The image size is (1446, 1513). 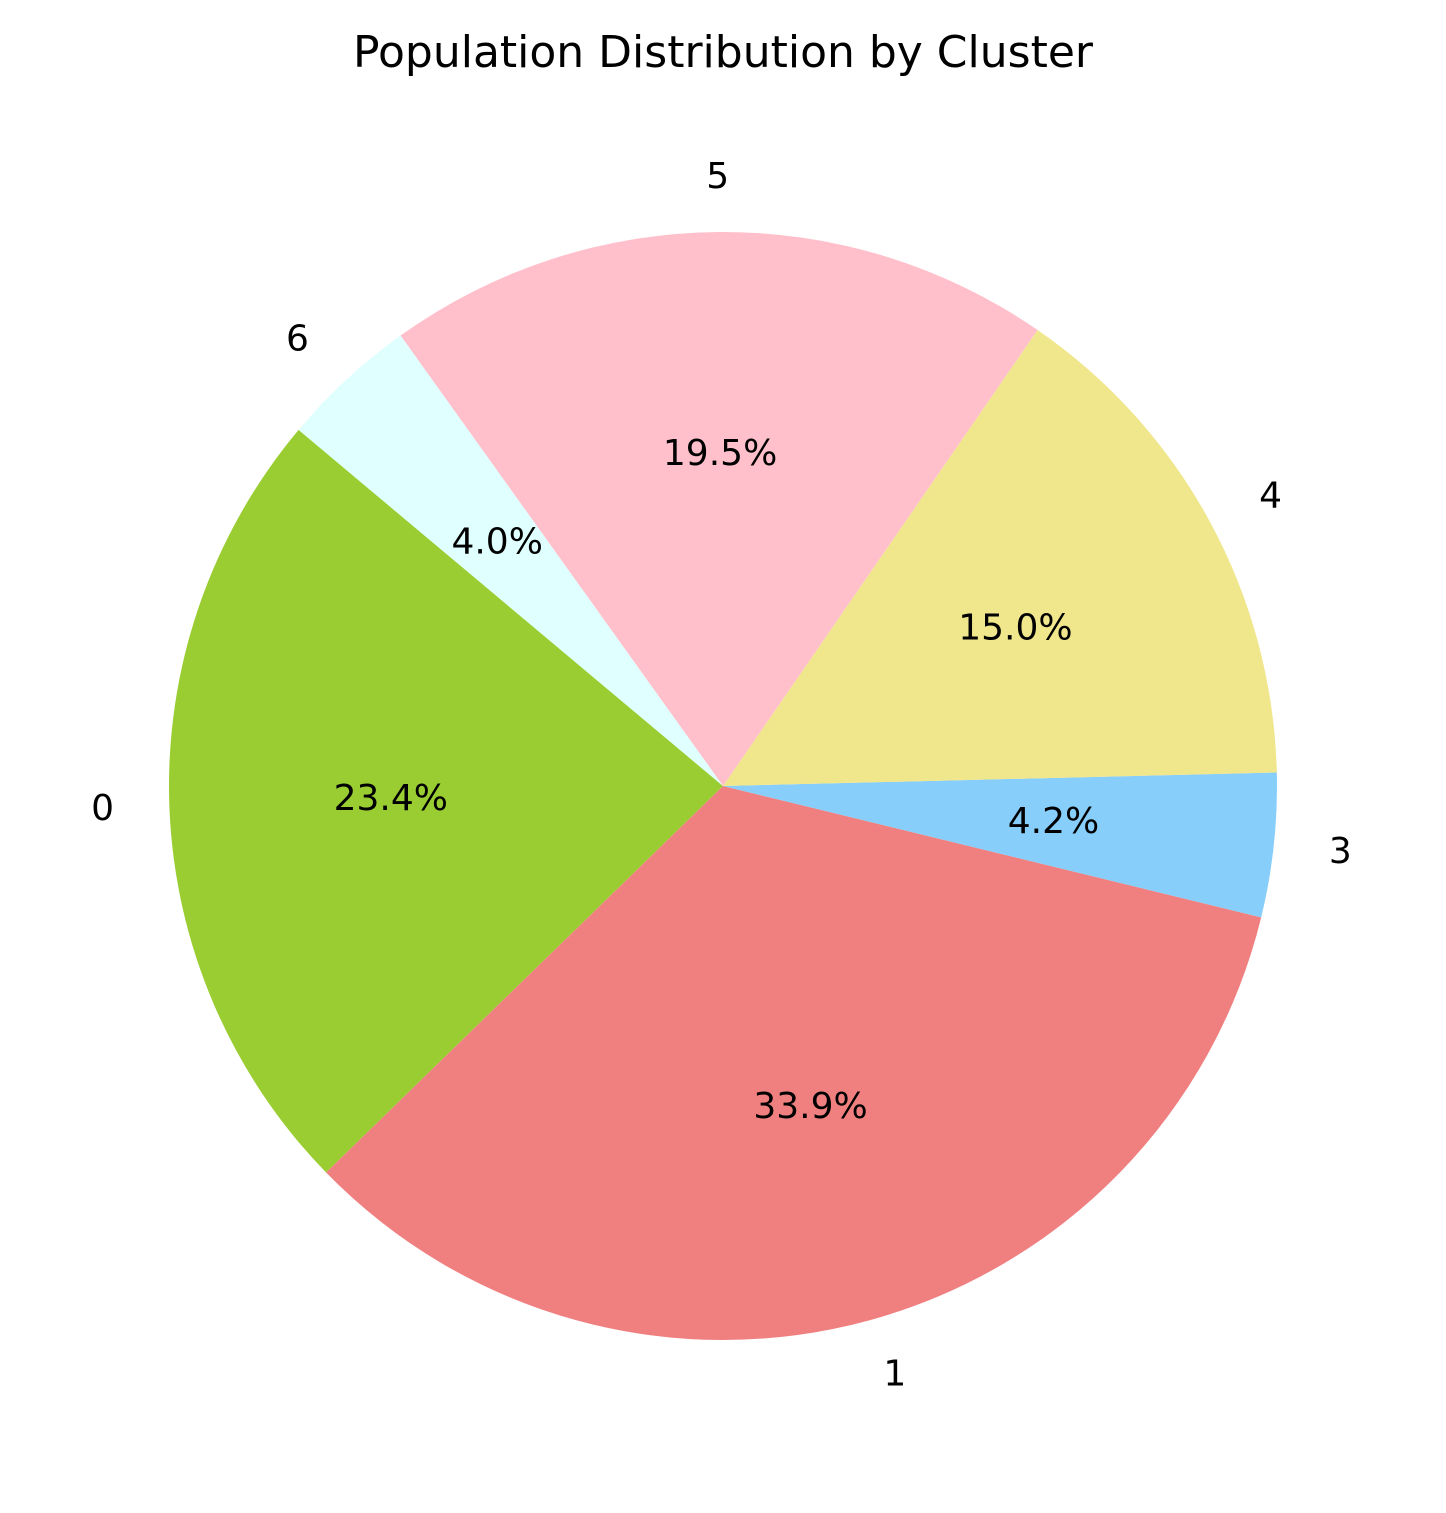 I want to click on pie-percent-label-1: 33.9%, so click(x=810, y=1106).